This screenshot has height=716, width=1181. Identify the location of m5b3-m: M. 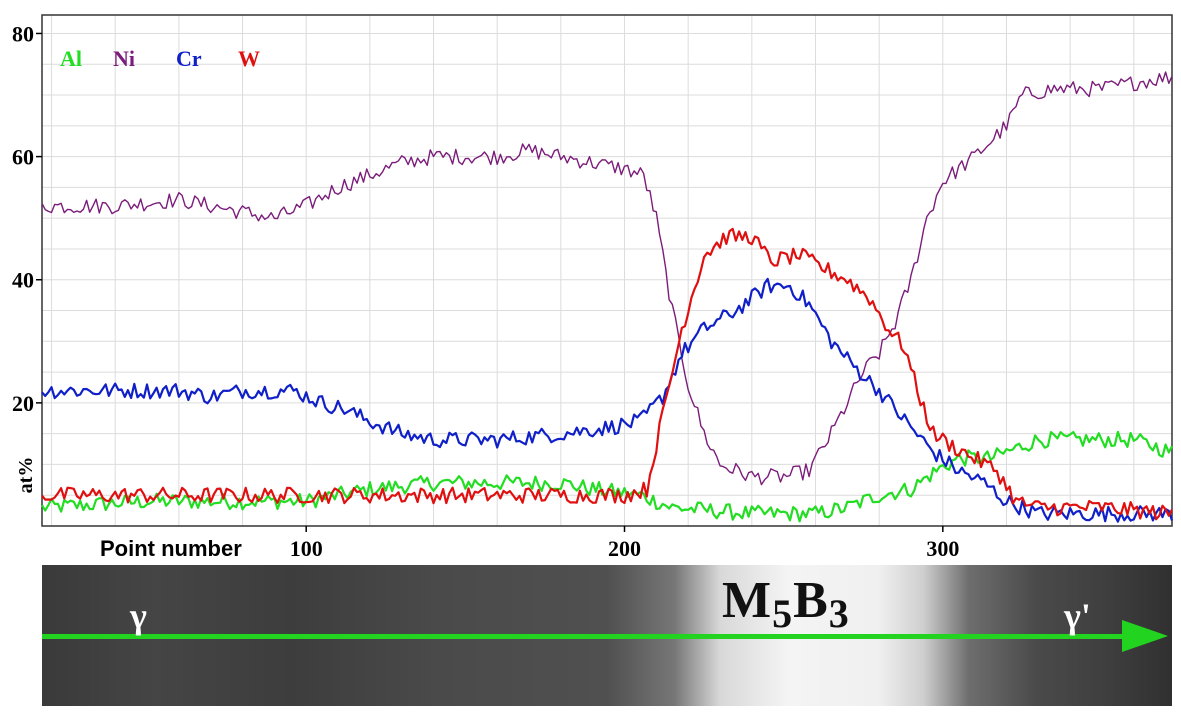
(747, 600).